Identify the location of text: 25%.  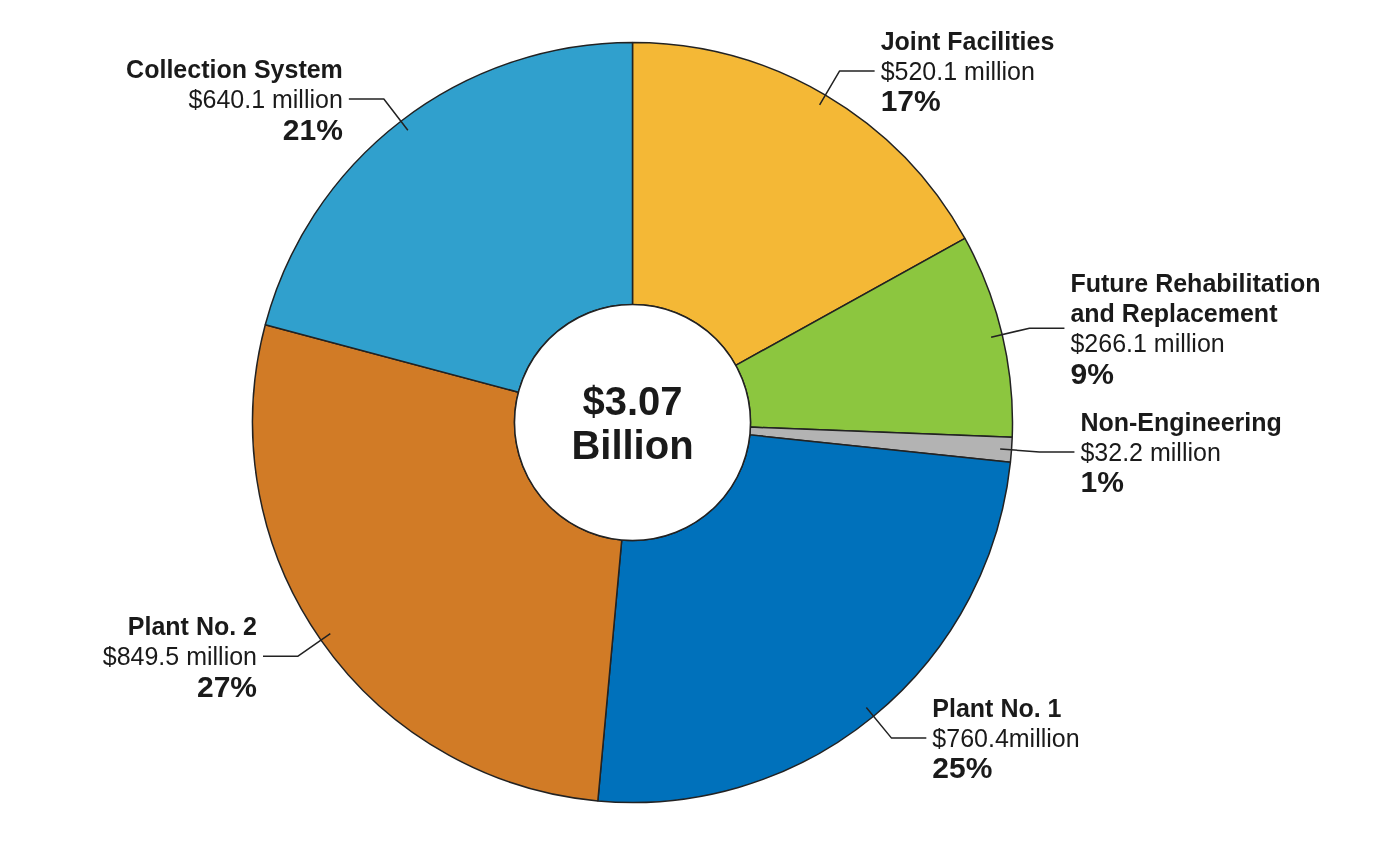
(962, 768).